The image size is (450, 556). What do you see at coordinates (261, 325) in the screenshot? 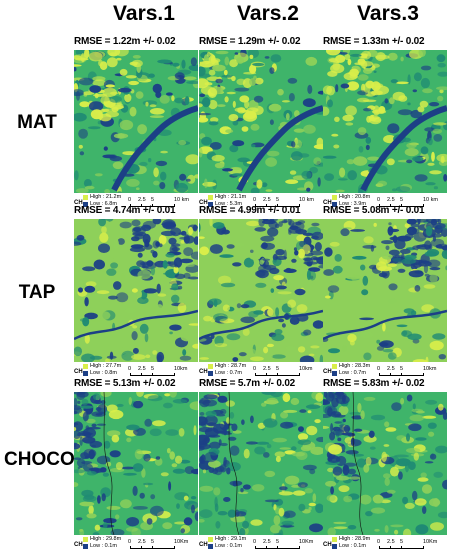
I see `river-channel` at bounding box center [261, 325].